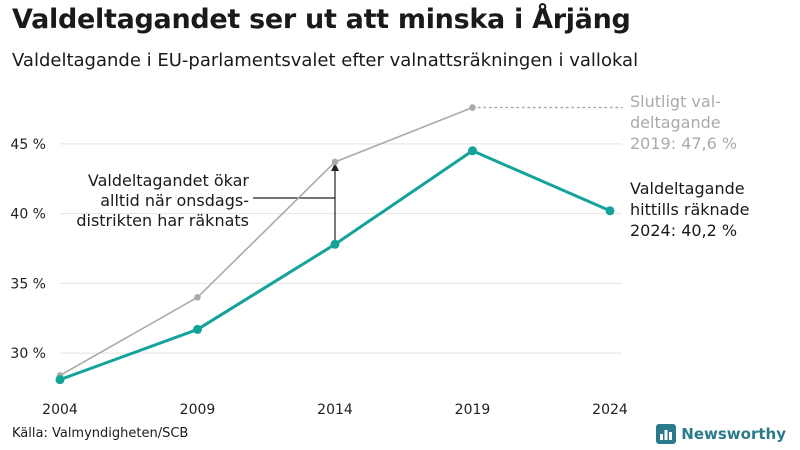 The height and width of the screenshot is (450, 800). I want to click on newsworthy-logo-icon, so click(666, 434).